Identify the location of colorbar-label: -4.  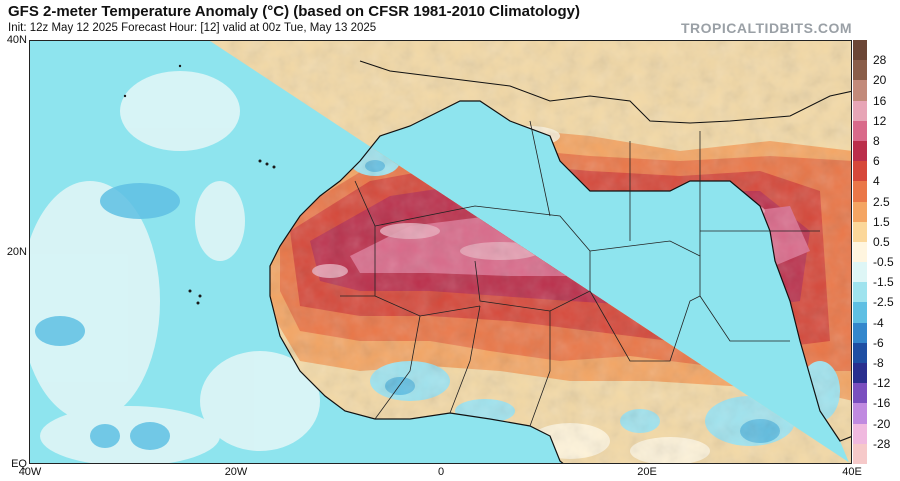
(878, 322).